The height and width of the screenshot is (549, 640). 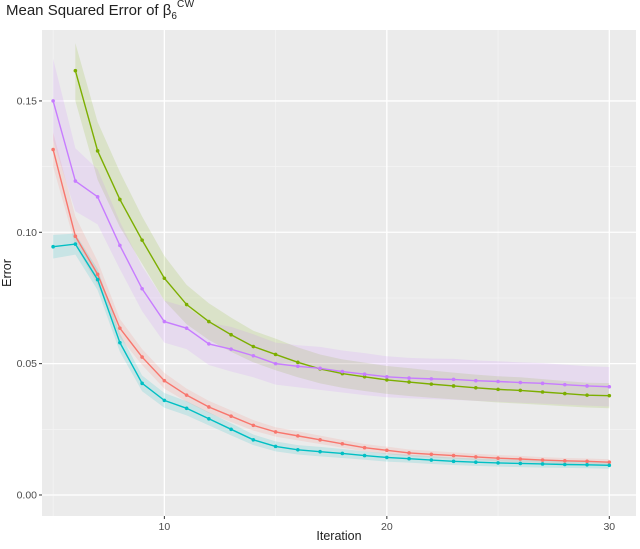 What do you see at coordinates (166, 2) in the screenshot?
I see `chart-title-accent: ^` at bounding box center [166, 2].